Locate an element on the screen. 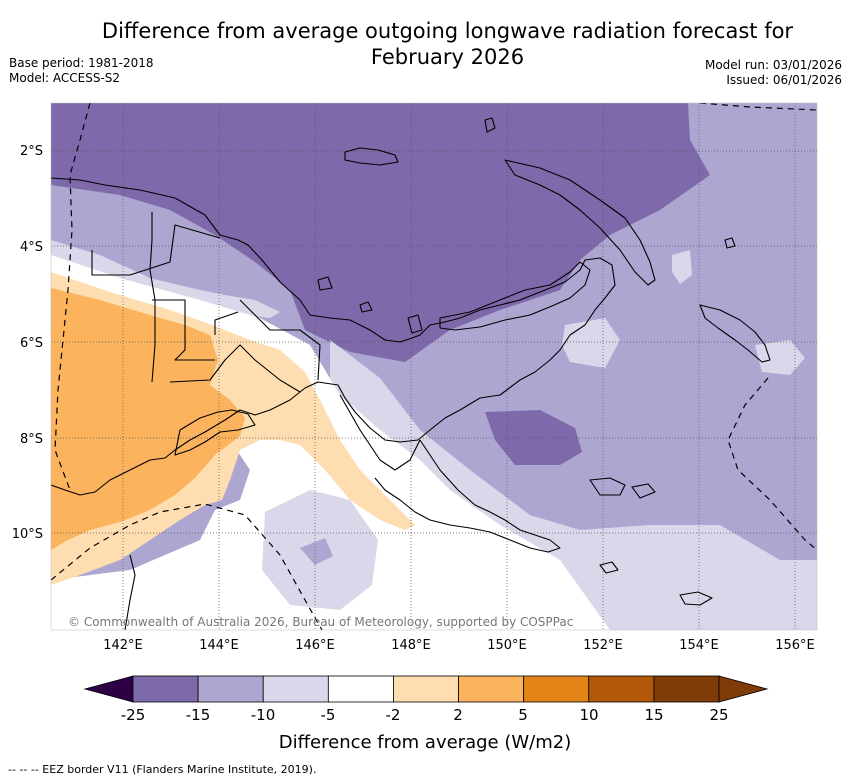  colorbar-title: Difference from average (W/m2) is located at coordinates (425, 742).